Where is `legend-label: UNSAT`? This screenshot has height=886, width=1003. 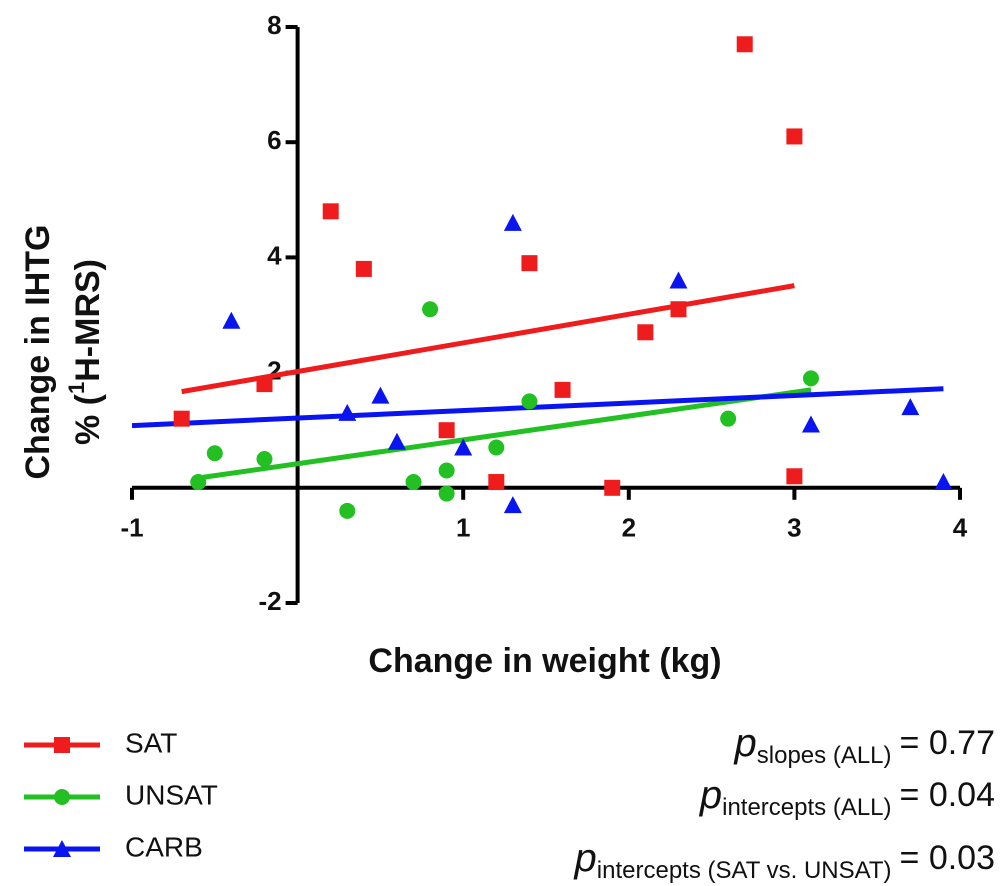
legend-label: UNSAT is located at coordinates (171, 794).